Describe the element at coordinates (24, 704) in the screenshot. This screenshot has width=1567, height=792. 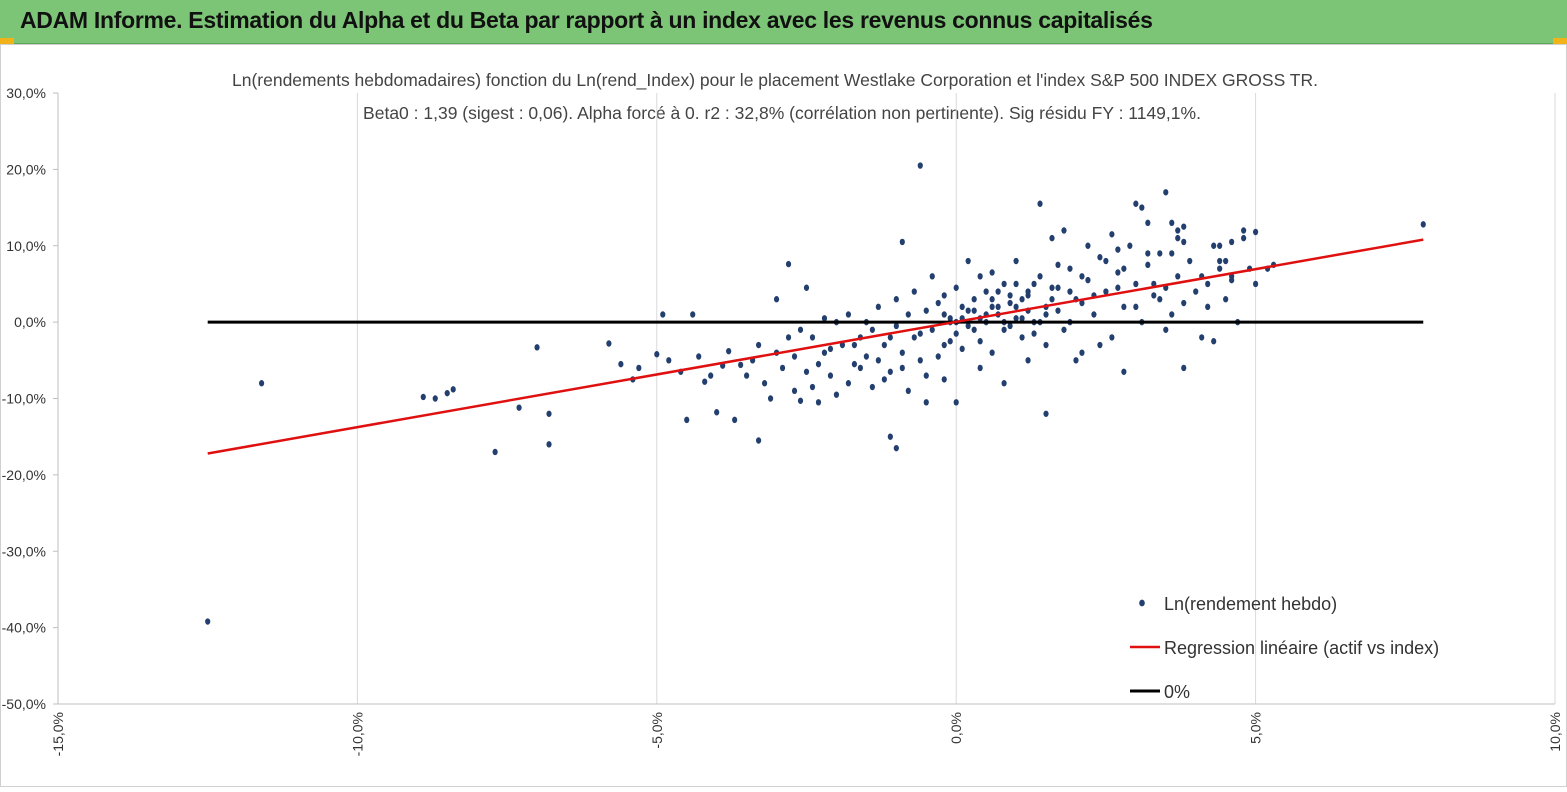
I see `y-tick-label: -50,0%` at that location.